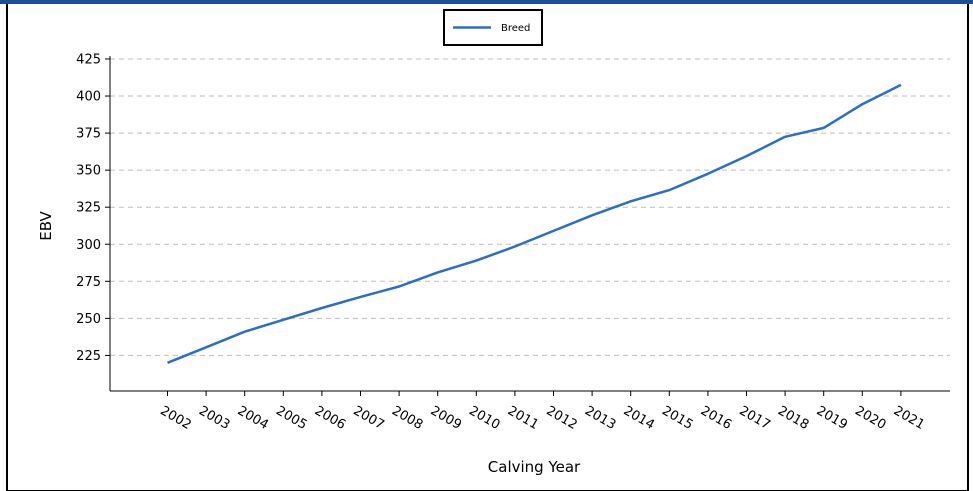  I want to click on window-top-bar, so click(486, 2).